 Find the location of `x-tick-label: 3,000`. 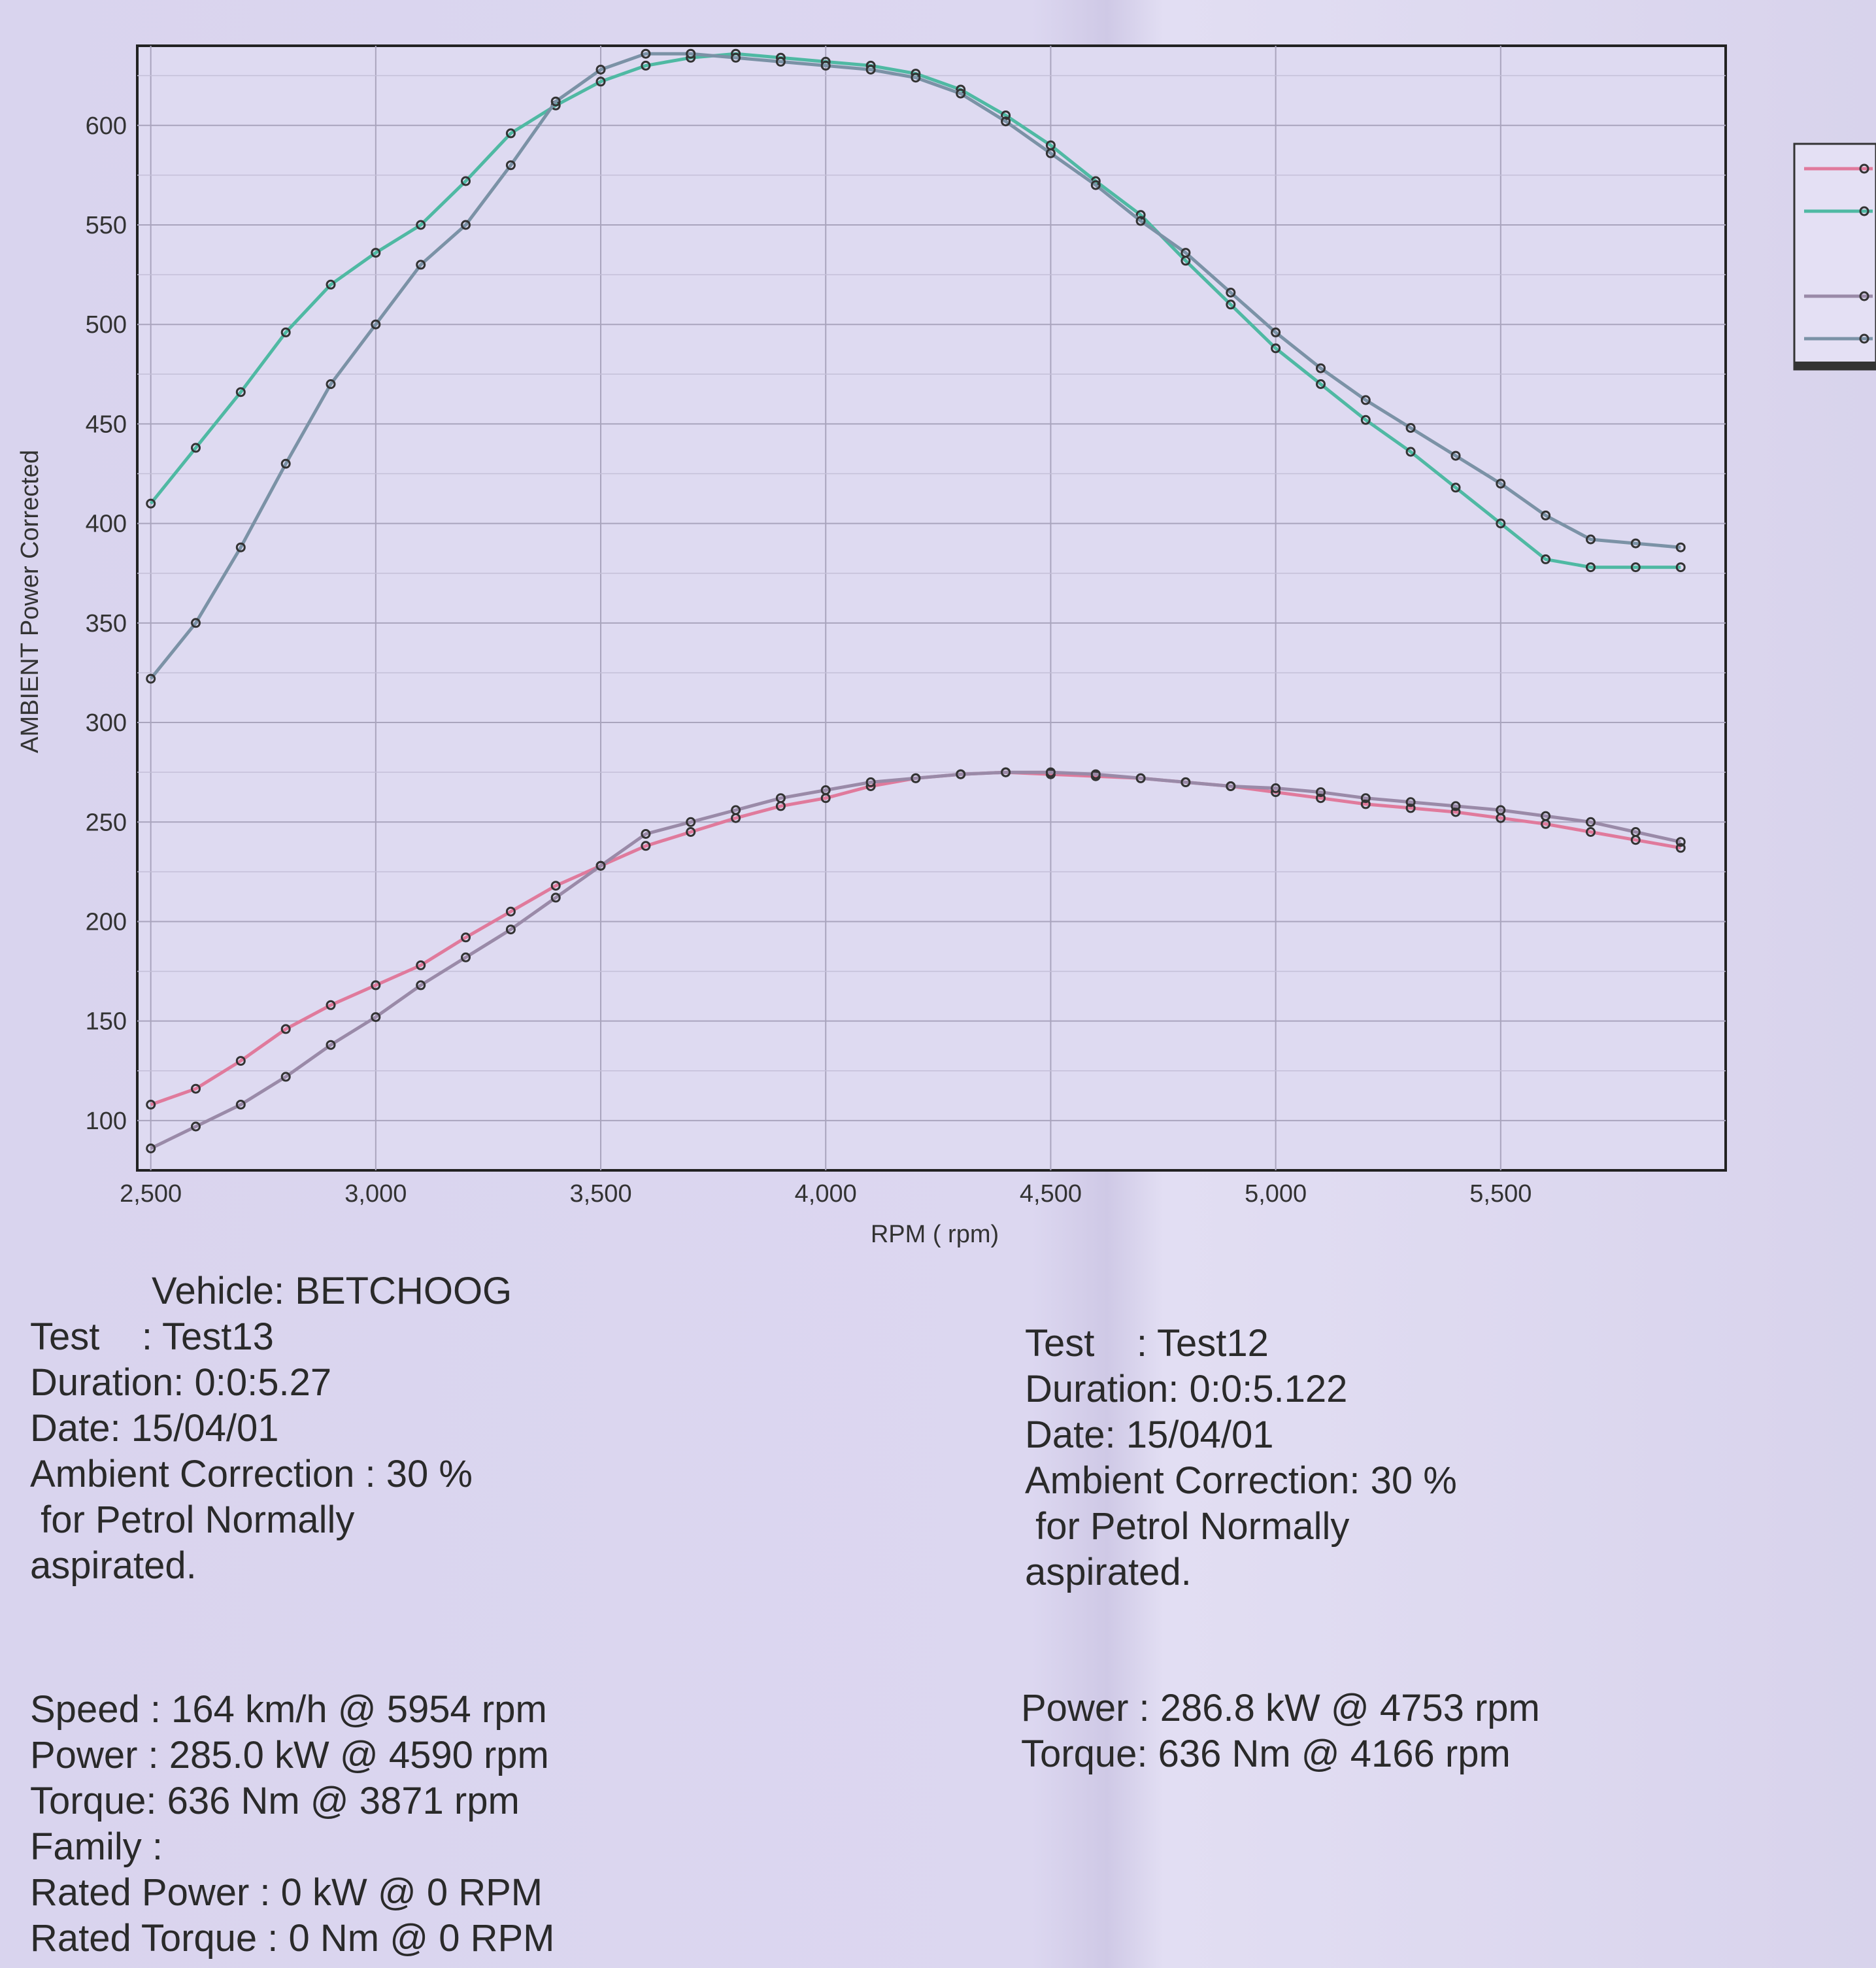

x-tick-label: 3,000 is located at coordinates (375, 1194).